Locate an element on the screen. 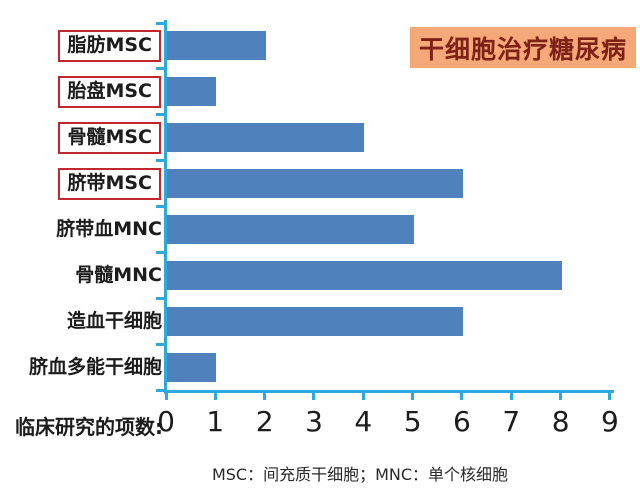 The image size is (640, 490). category-row: 骨髓MNC is located at coordinates (81, 275).